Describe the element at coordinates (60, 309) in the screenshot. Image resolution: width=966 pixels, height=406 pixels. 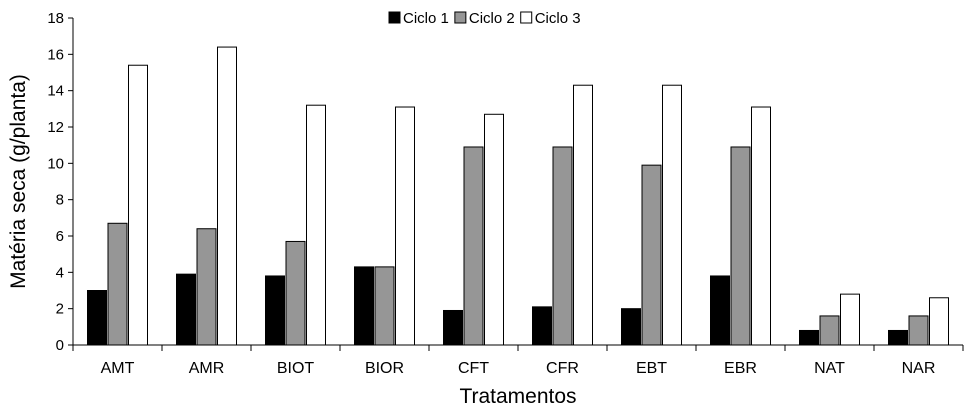
I see `y-tick-label: 2` at that location.